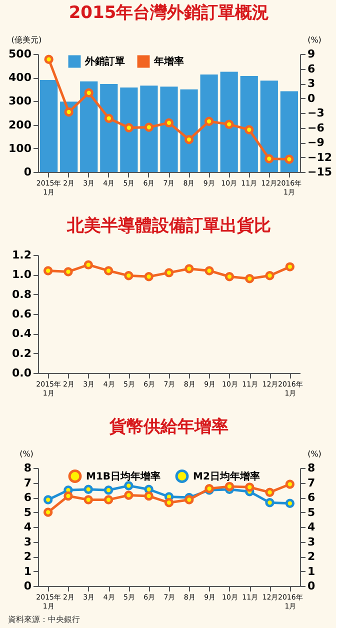  Describe the element at coordinates (28, 483) in the screenshot. I see `y-tick-label: 7` at that location.